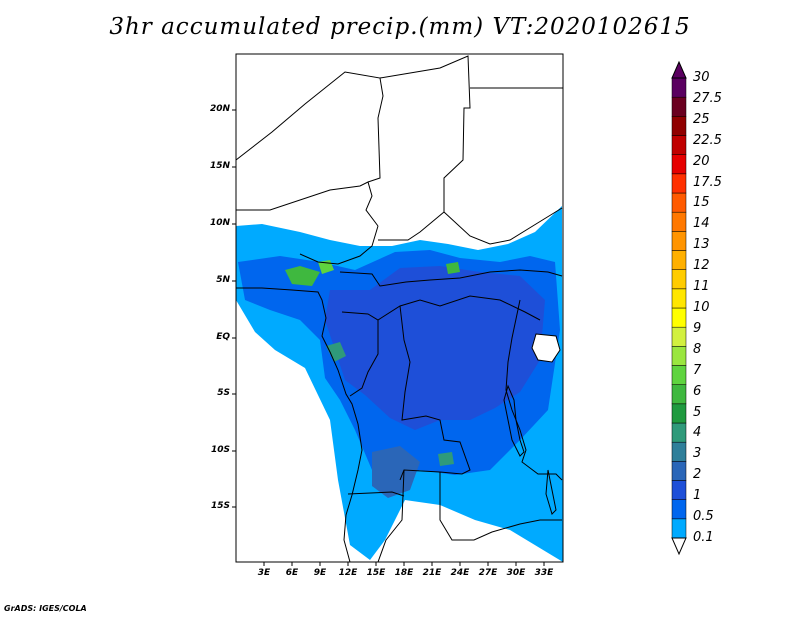 The image size is (800, 618). Describe the element at coordinates (302, 276) in the screenshot. I see `precip-spot-cameroon` at that location.